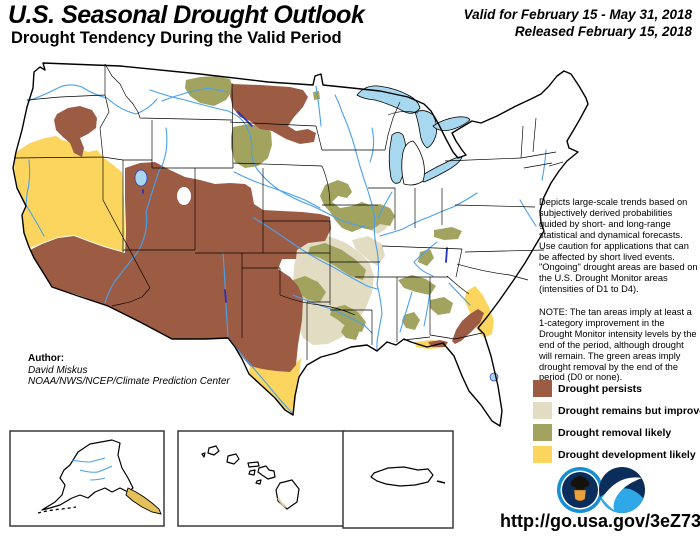 This screenshot has height=540, width=700. What do you see at coordinates (441, 306) in the screenshot?
I see `removal-region-georgia-alabama` at bounding box center [441, 306].